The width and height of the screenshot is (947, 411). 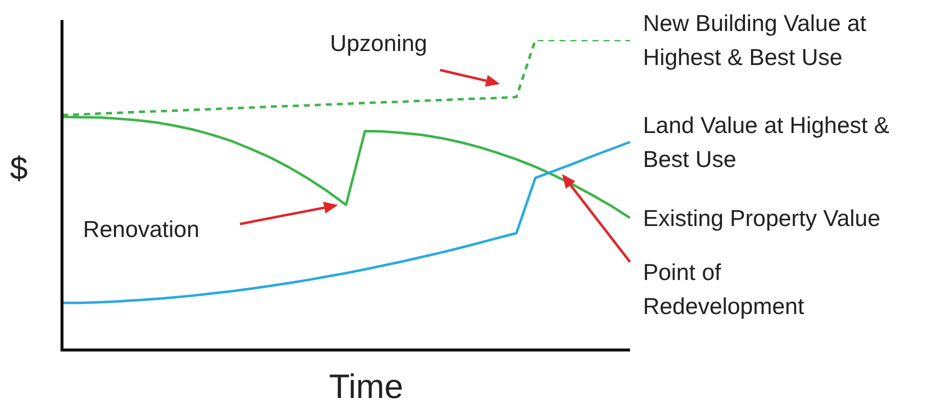 I want to click on series-label: Land Value at Highest & Best Use, so click(x=766, y=142).